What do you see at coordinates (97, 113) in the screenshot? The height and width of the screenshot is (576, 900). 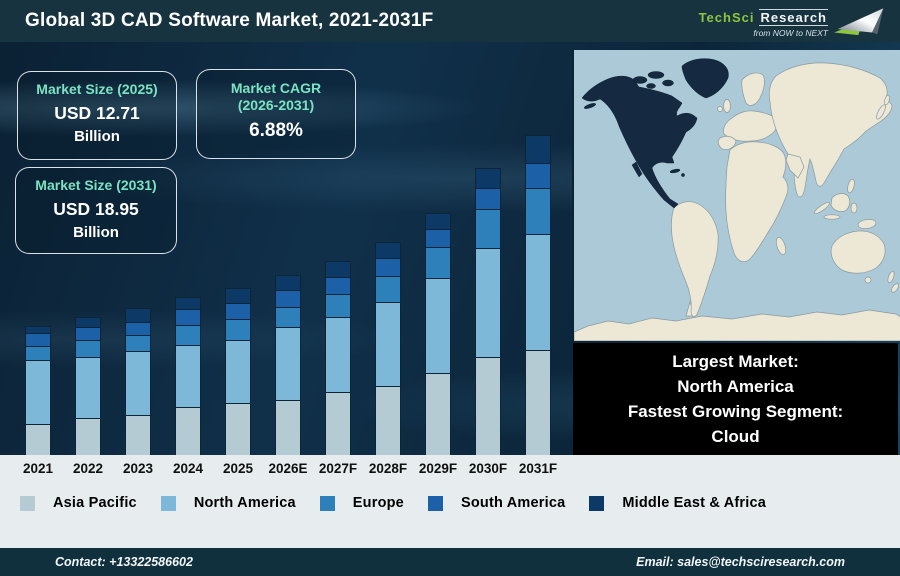 I see `stat-value: USD 12.71` at bounding box center [97, 113].